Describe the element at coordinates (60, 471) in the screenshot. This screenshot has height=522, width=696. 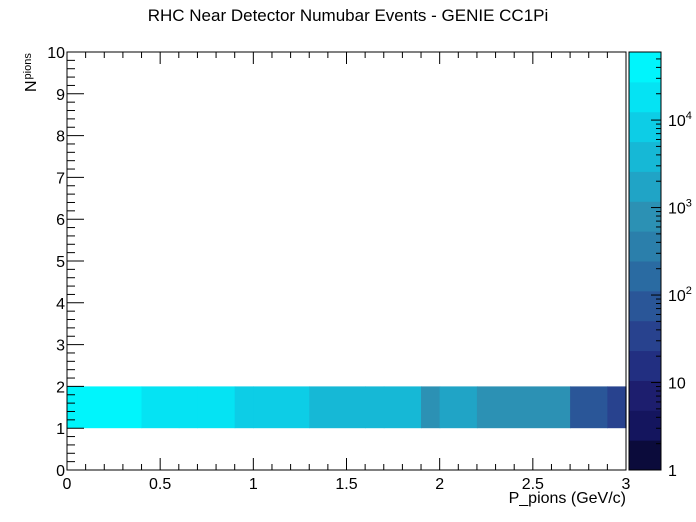
I see `y-tick-label: 0` at that location.